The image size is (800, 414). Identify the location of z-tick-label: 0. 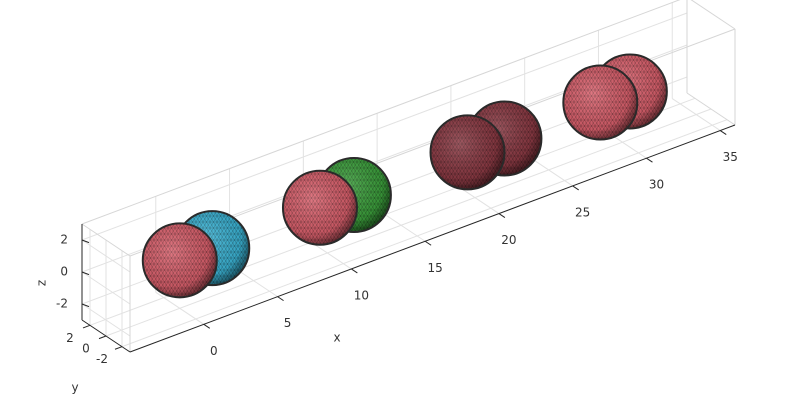
(64, 272).